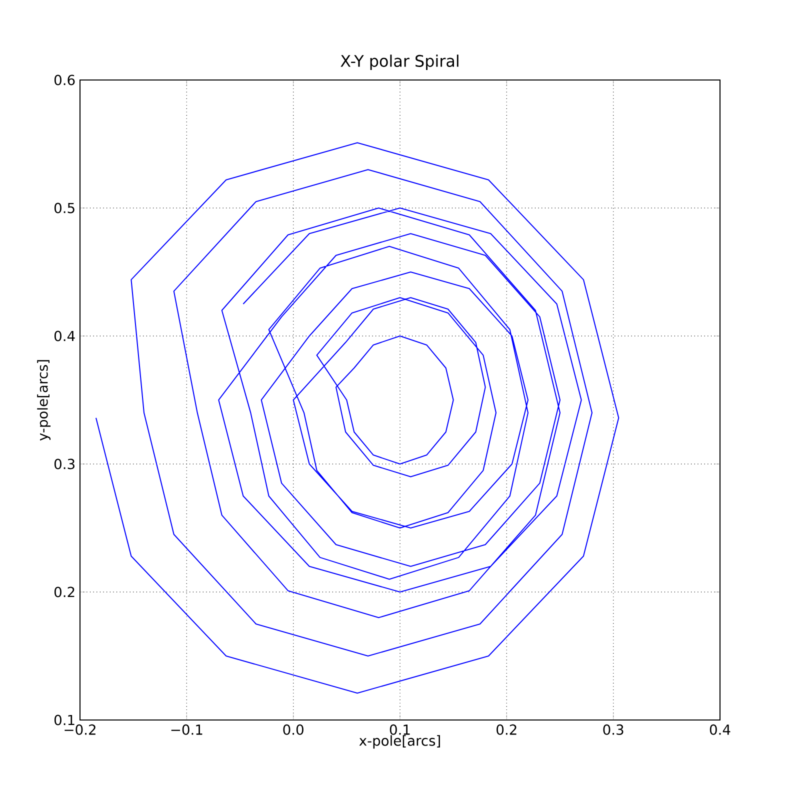  Describe the element at coordinates (64, 208) in the screenshot. I see `y-tick-label: 0.5` at that location.